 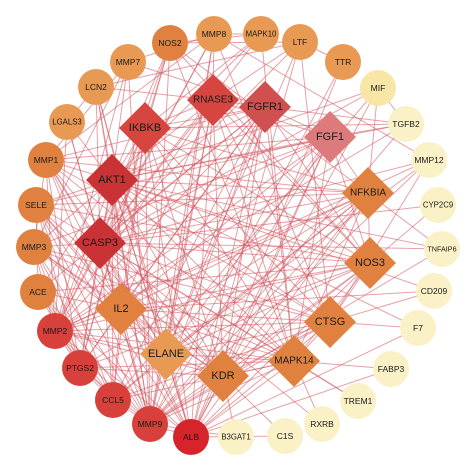 I want to click on node-label: FABP3, so click(x=391, y=369).